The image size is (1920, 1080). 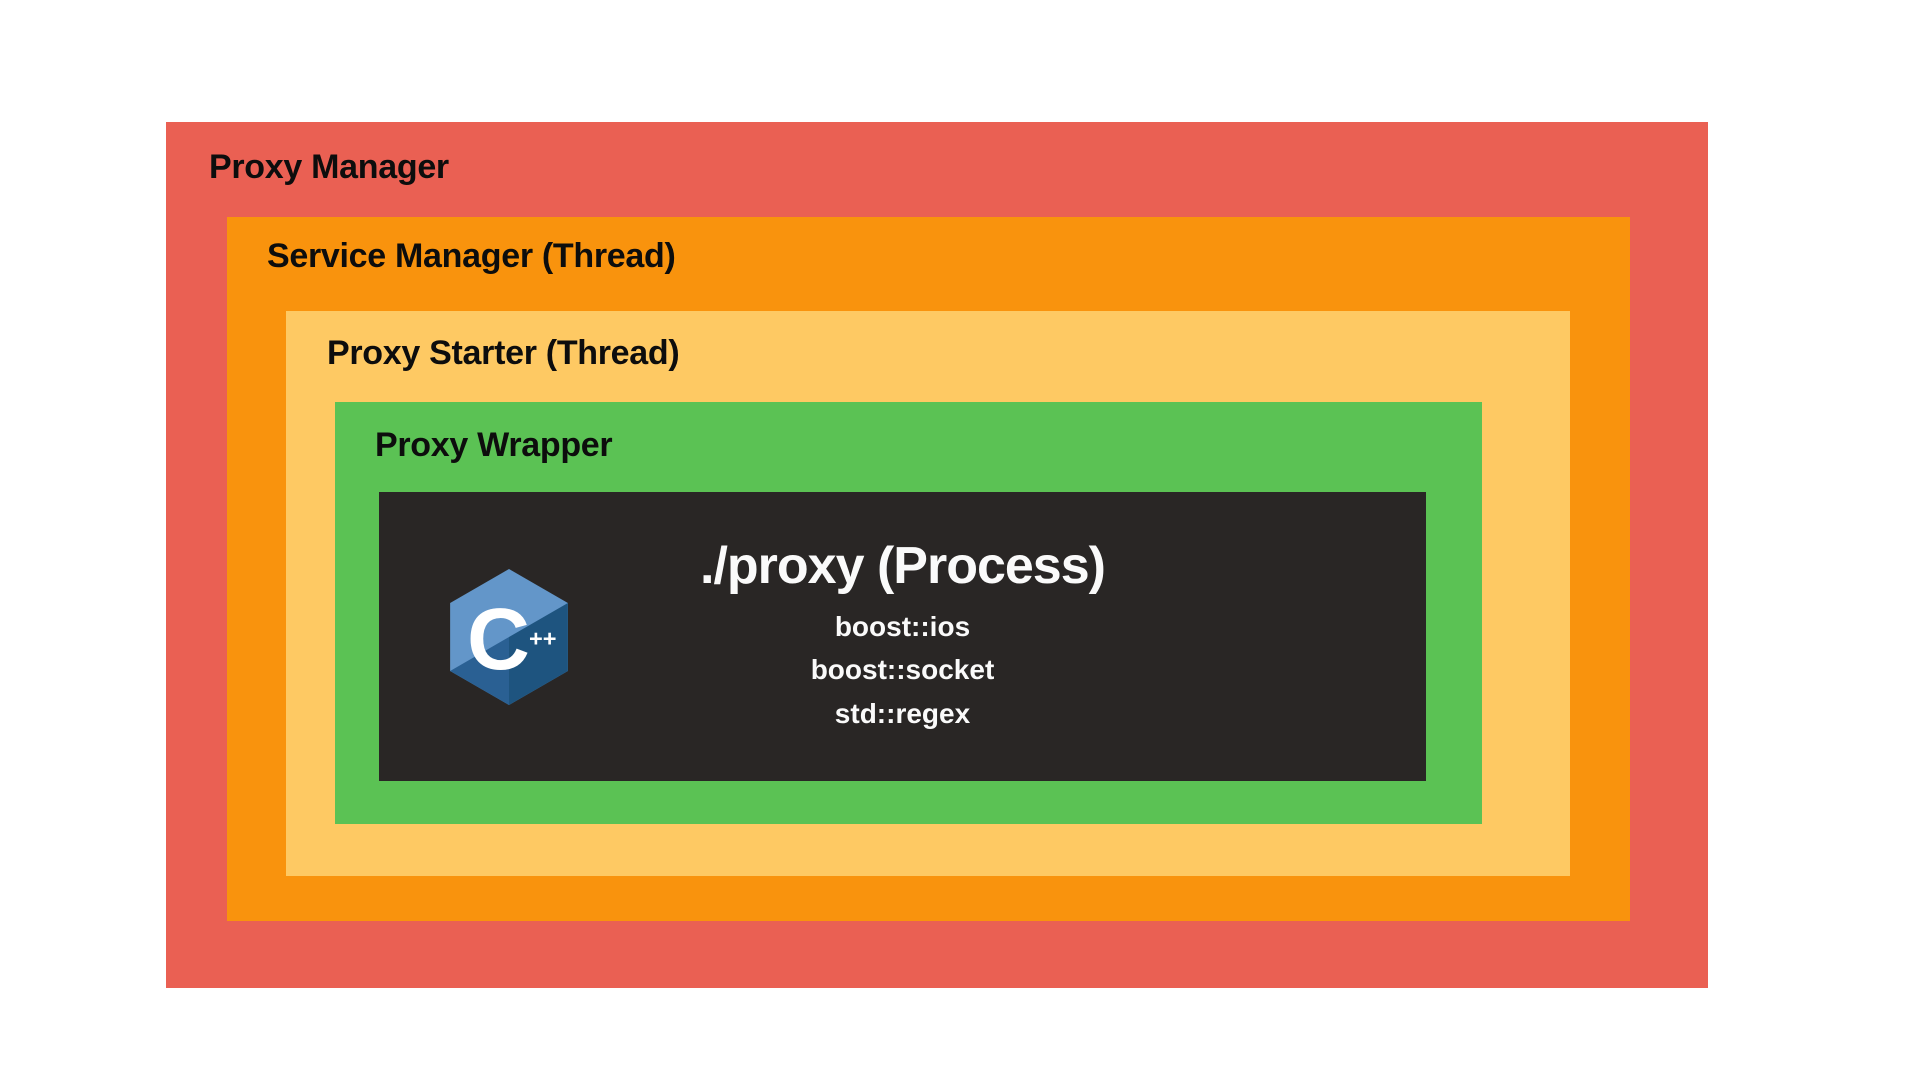 What do you see at coordinates (494, 445) in the screenshot?
I see `layer-label-proxy-wrapper: Proxy Wrapper` at bounding box center [494, 445].